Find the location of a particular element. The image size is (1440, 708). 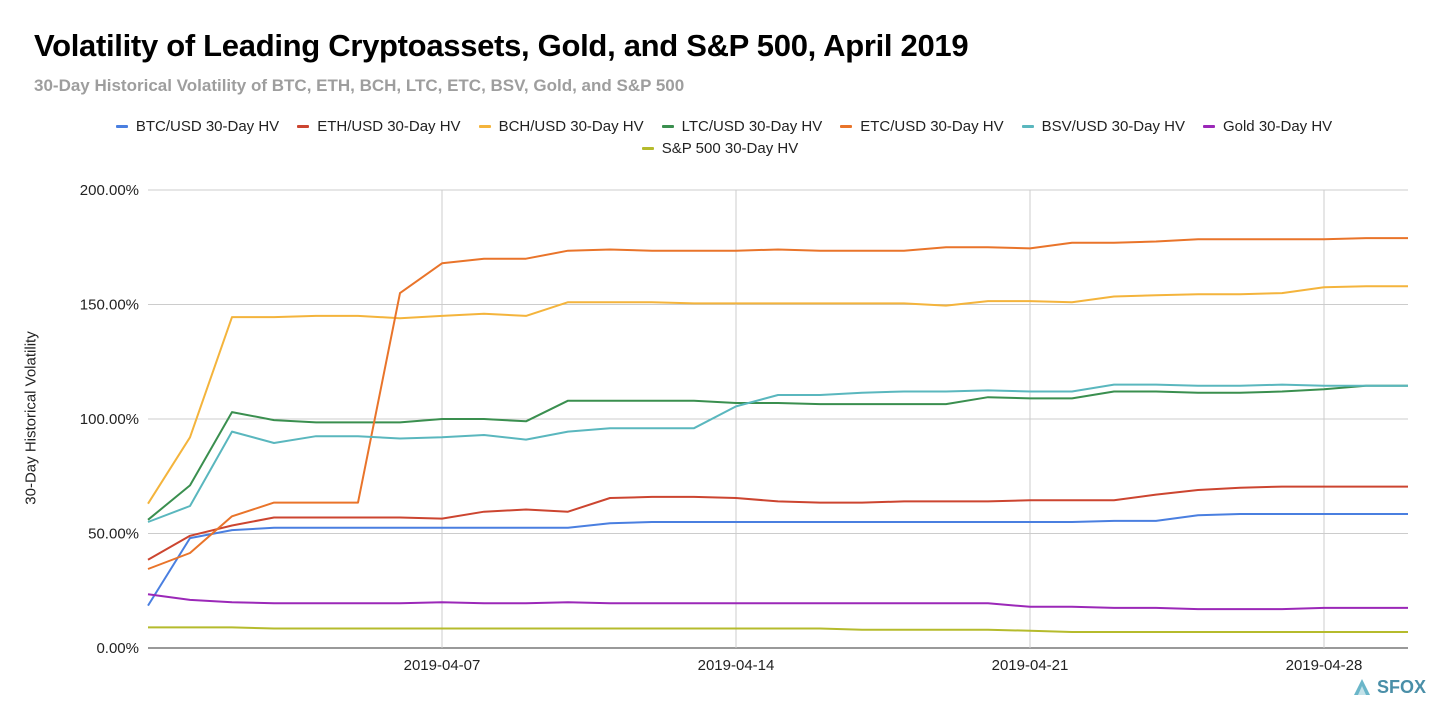

legend-item-btc-usd-30-day-hv: BTC/USD 30-Day HV is located at coordinates (197, 126).